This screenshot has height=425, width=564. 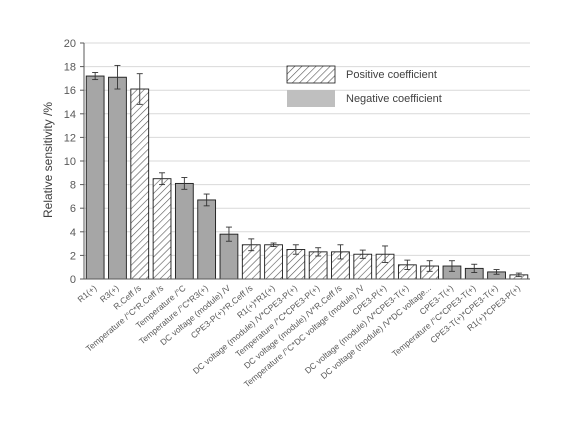 I want to click on y-axis-title: Relative sensitivity /%, so click(x=48, y=160).